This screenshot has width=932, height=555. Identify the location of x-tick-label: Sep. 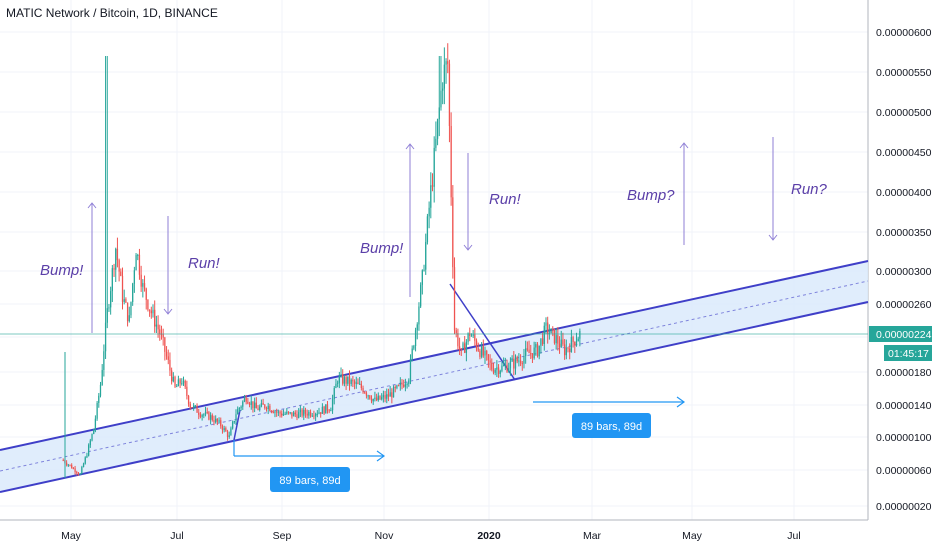
(282, 536).